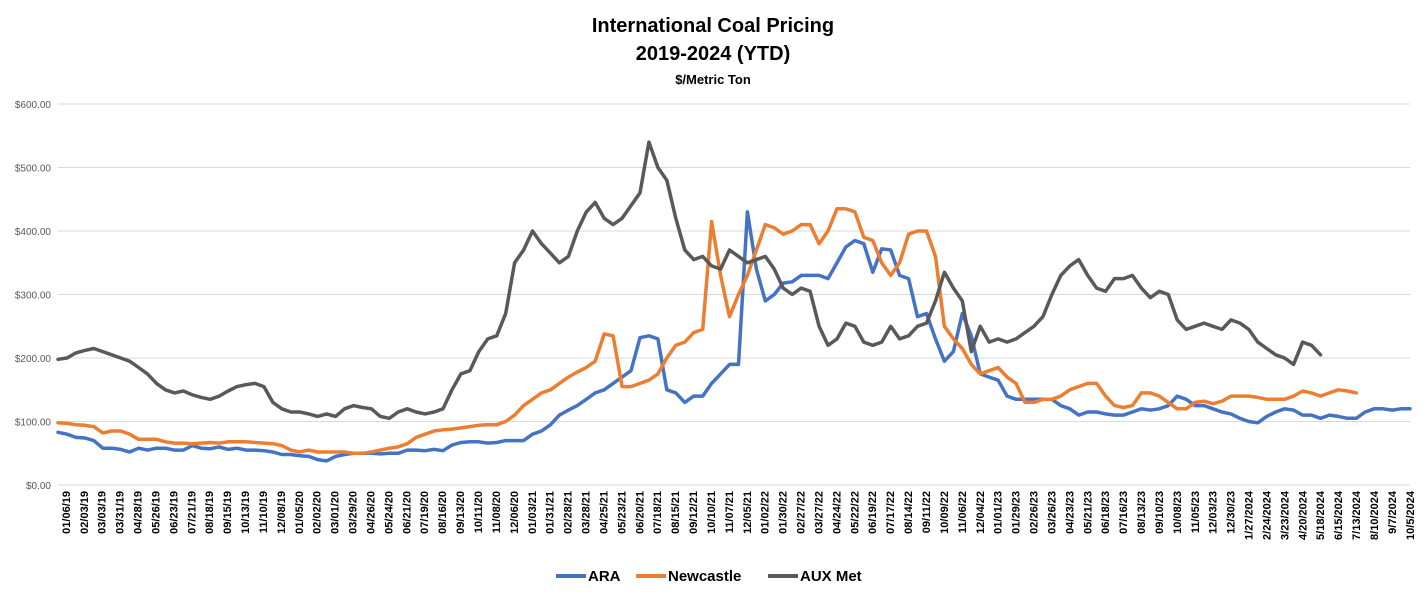 The width and height of the screenshot is (1426, 601). I want to click on x-tick-label: 07/16/23, so click(1124, 512).